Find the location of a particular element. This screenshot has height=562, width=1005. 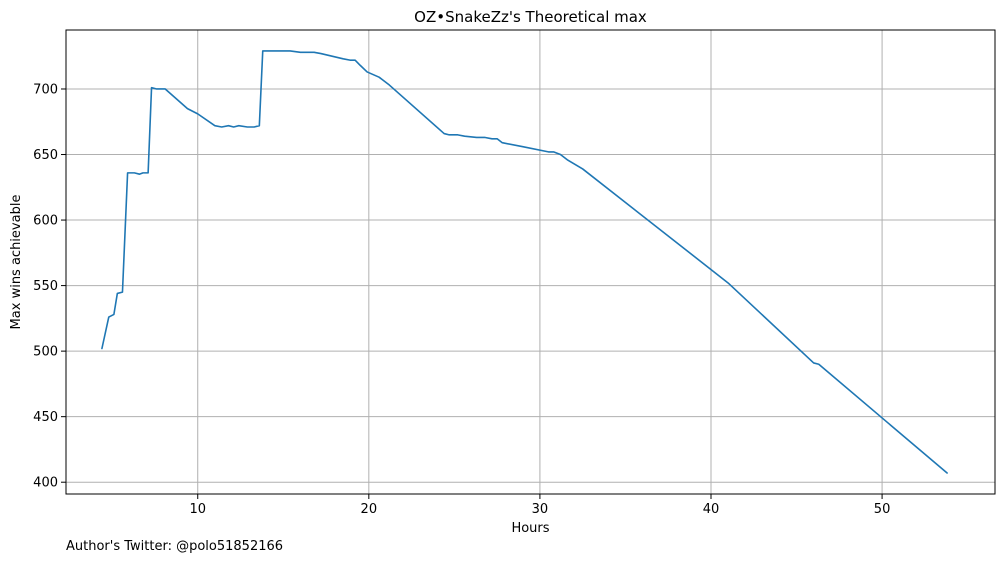

y-tick-label: 400 is located at coordinates (45, 483).